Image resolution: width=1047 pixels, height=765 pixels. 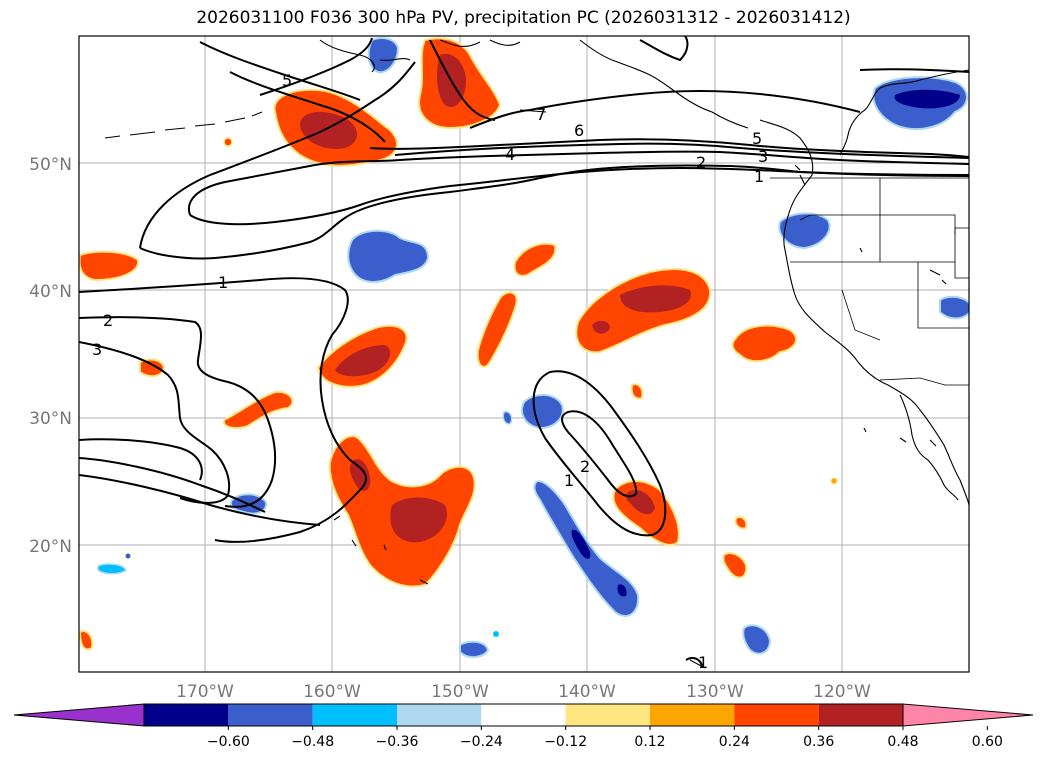 What do you see at coordinates (50, 419) in the screenshot?
I see `lat-label: 30°N` at bounding box center [50, 419].